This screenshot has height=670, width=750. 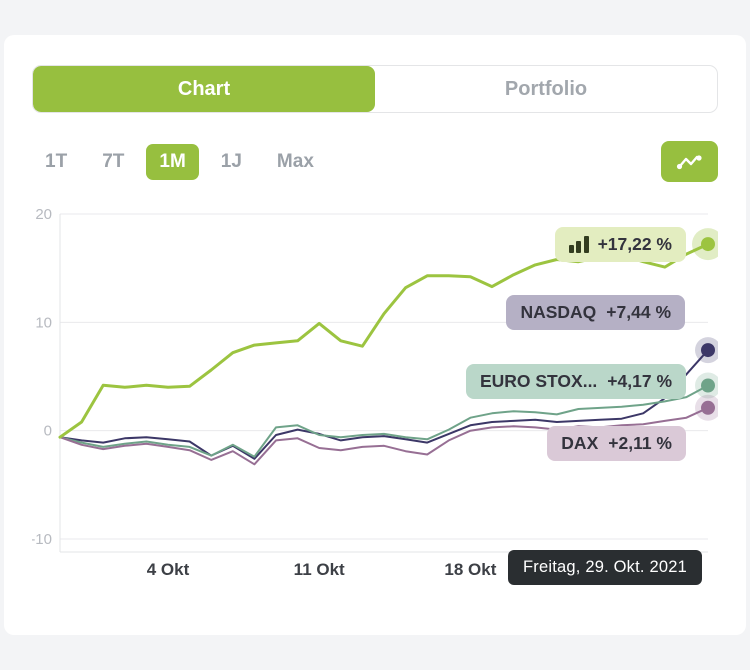 I want to click on dax-performance-badge: DAX +2,11 %, so click(x=616, y=443).